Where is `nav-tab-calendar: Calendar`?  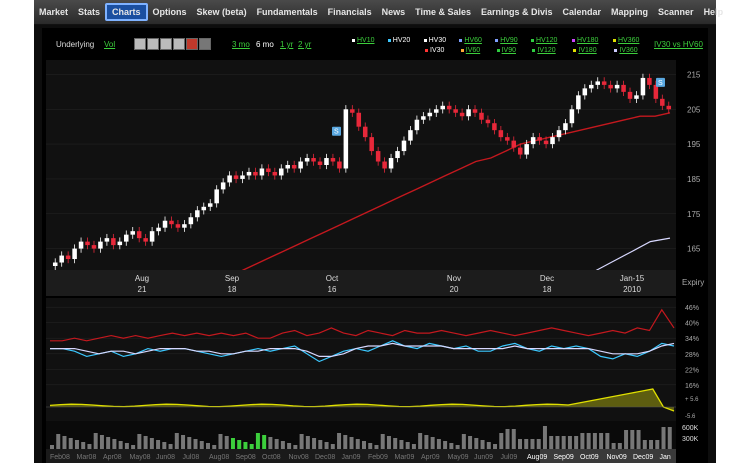 nav-tab-calendar: Calendar is located at coordinates (582, 12).